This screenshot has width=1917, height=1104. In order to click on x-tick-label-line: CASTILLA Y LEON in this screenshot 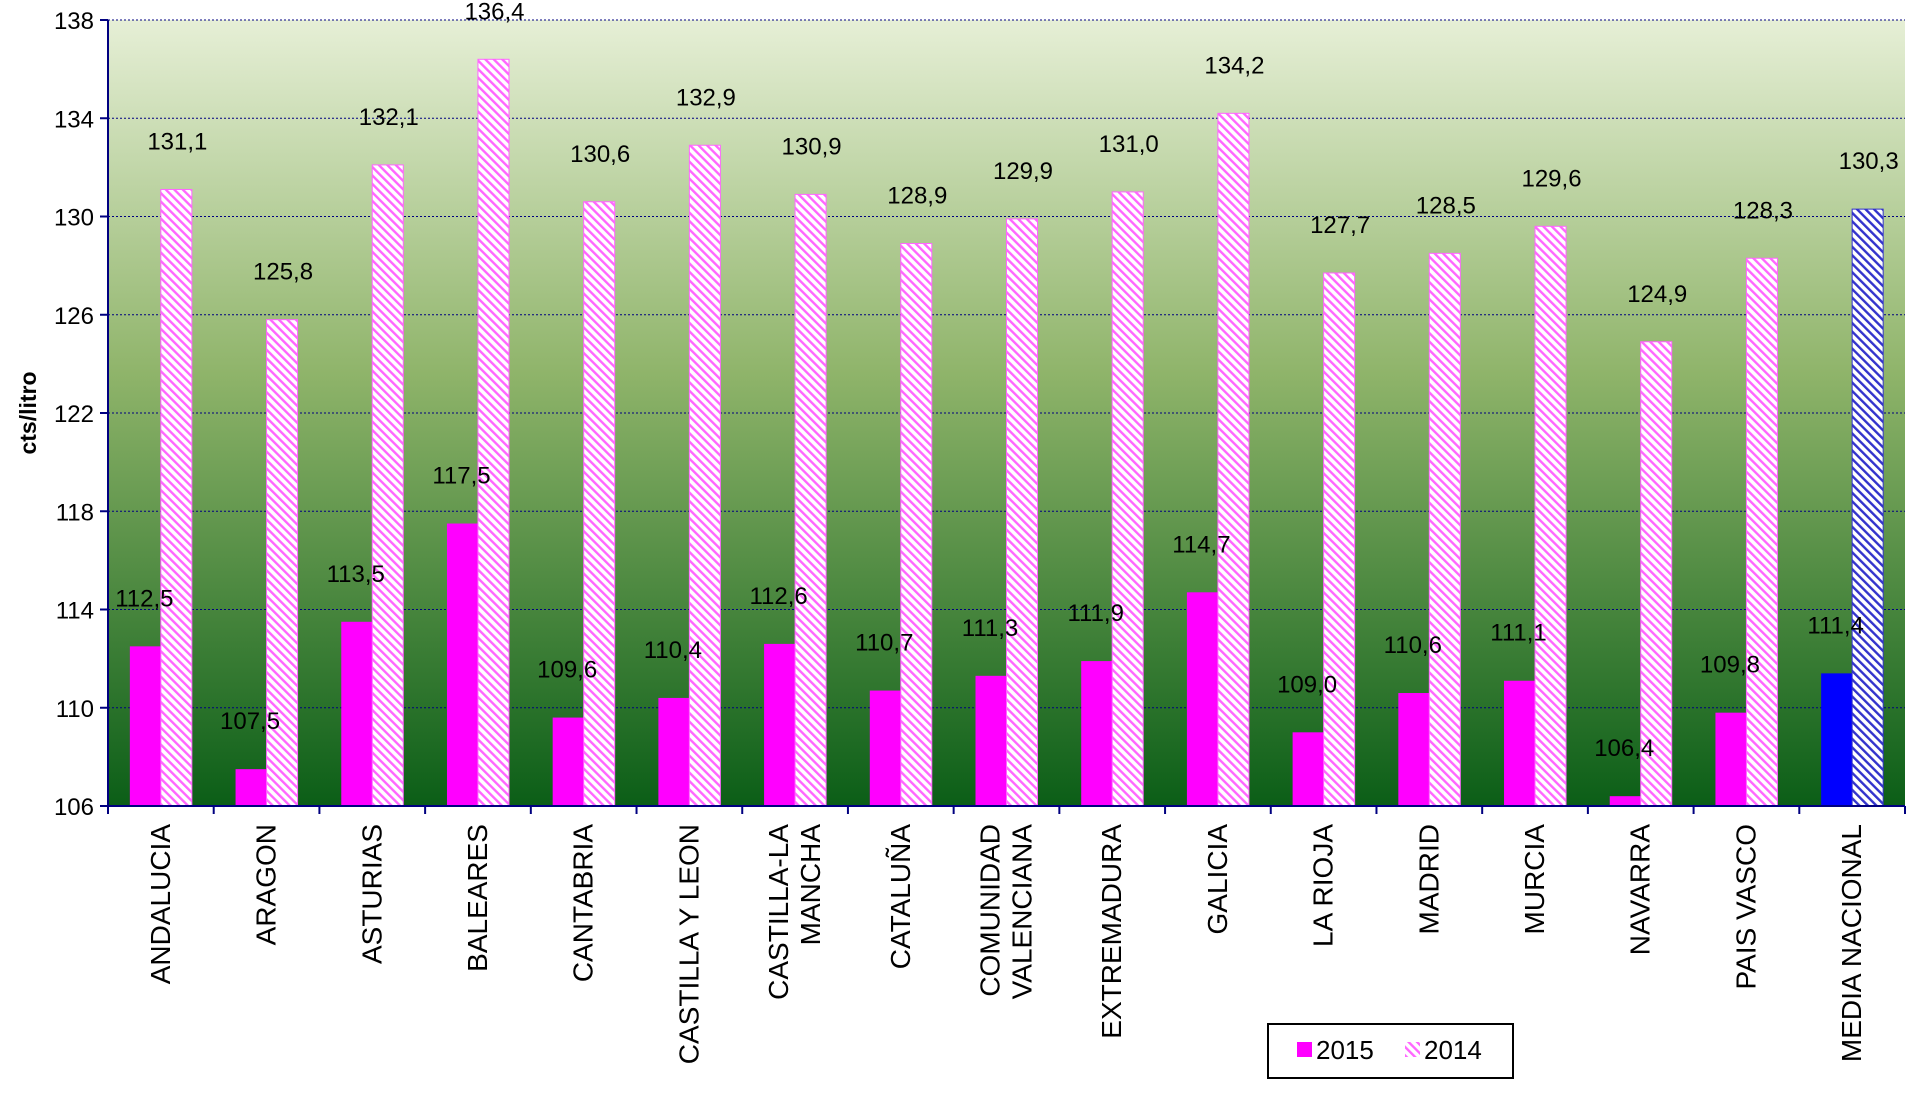, I will do `click(688, 944)`.